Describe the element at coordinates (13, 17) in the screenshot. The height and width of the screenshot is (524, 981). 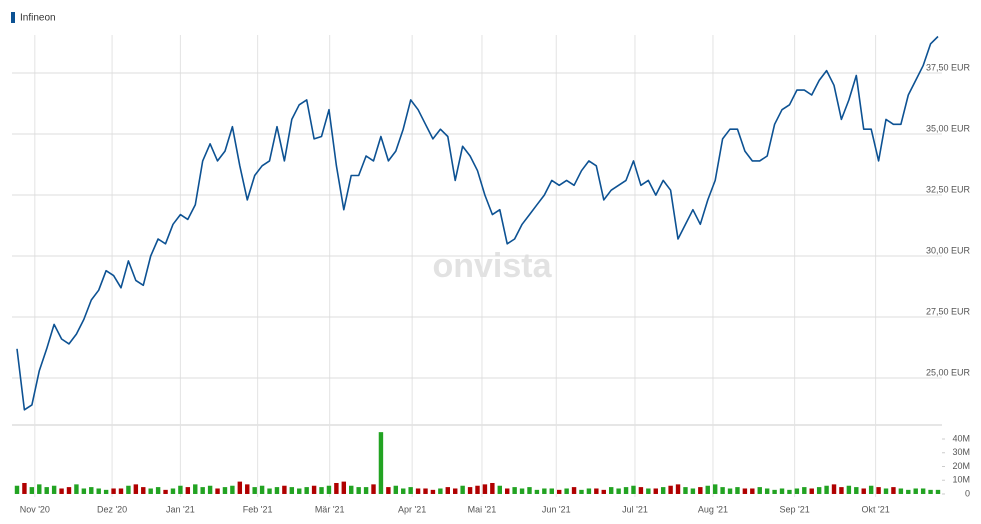
I see `legend-swatch` at that location.